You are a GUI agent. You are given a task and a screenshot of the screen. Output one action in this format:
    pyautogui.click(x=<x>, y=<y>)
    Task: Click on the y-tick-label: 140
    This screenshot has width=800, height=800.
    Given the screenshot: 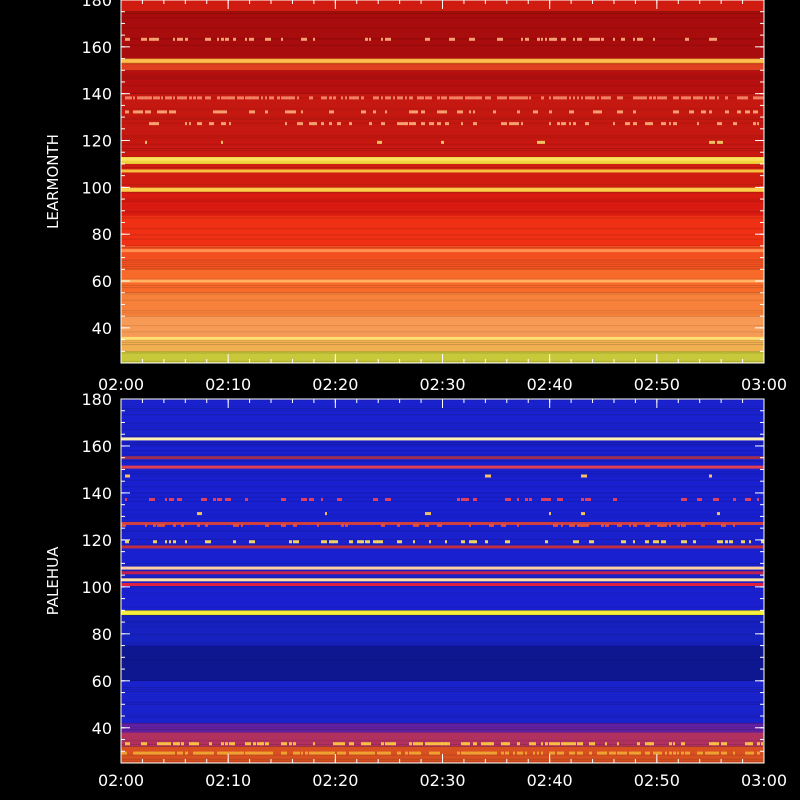 What is the action you would take?
    pyautogui.click(x=96, y=94)
    